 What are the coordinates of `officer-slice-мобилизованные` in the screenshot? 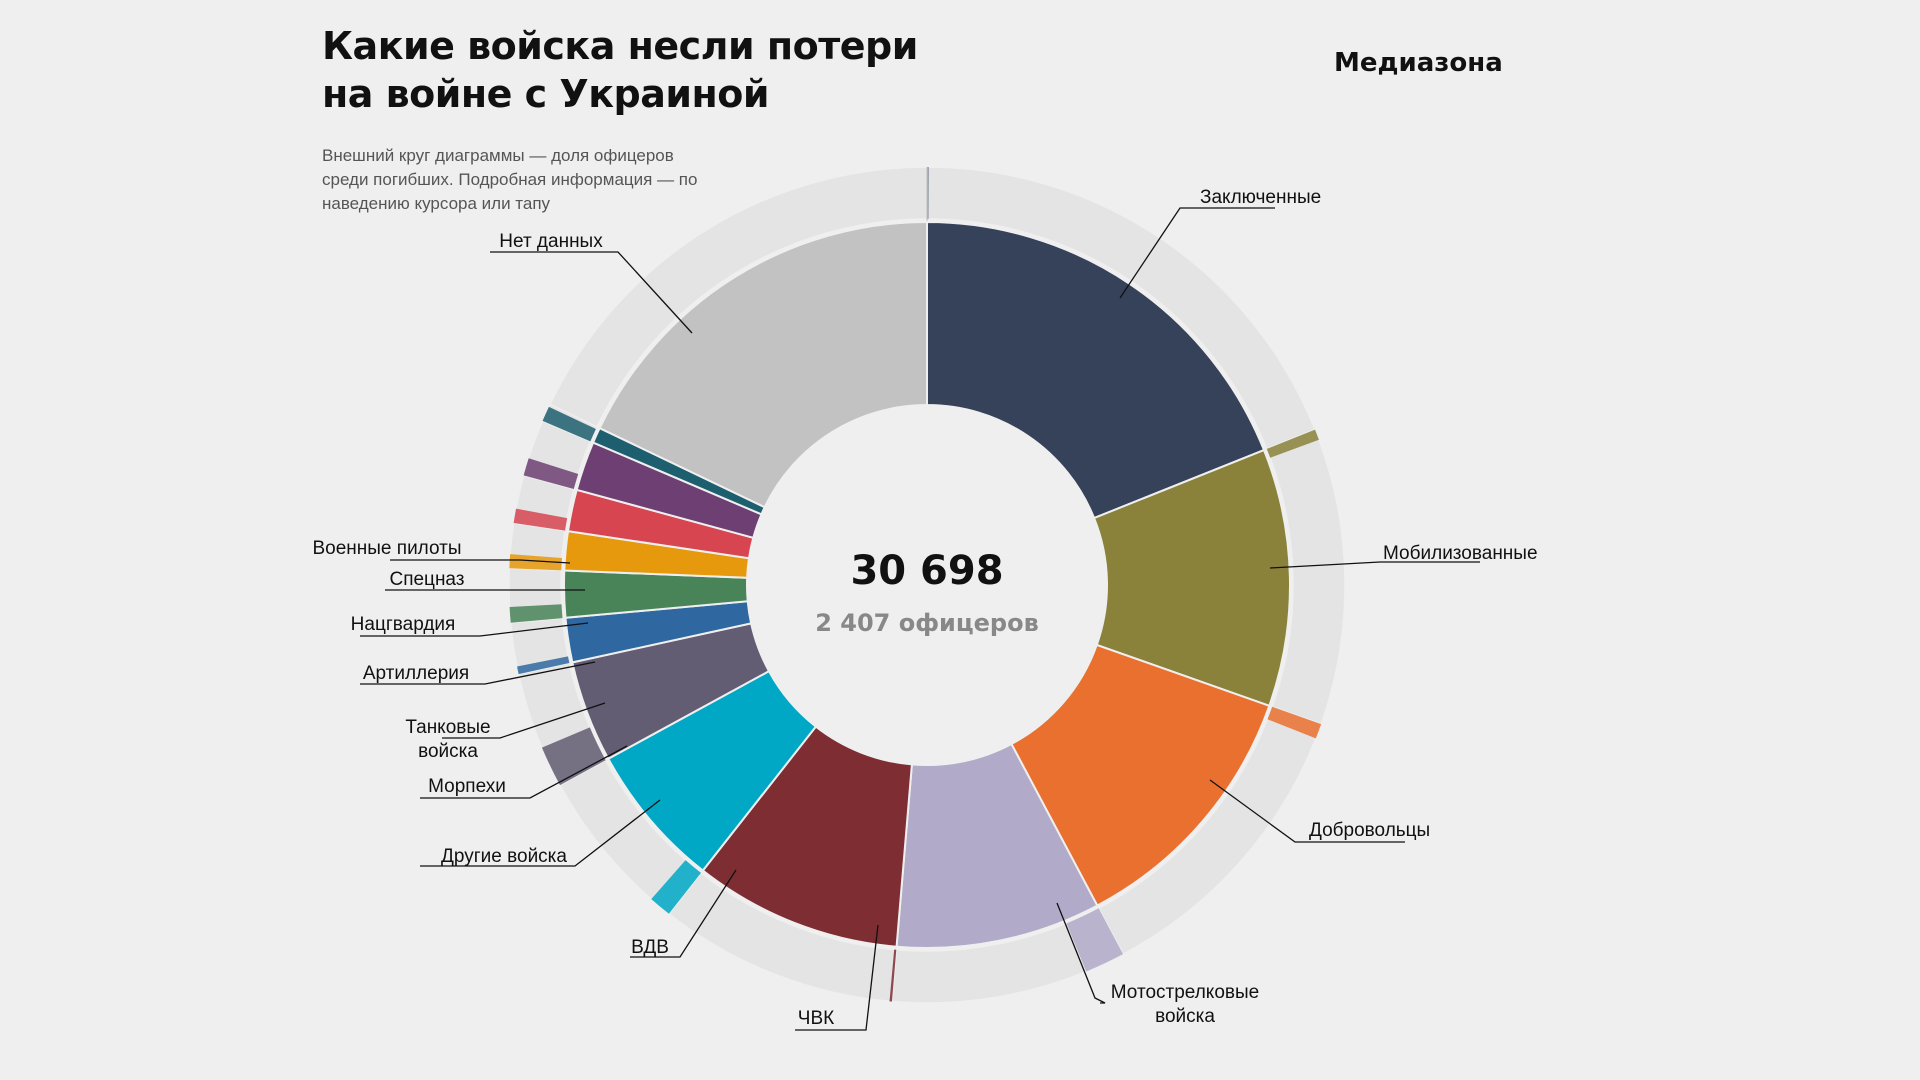 It's located at (1292, 443).